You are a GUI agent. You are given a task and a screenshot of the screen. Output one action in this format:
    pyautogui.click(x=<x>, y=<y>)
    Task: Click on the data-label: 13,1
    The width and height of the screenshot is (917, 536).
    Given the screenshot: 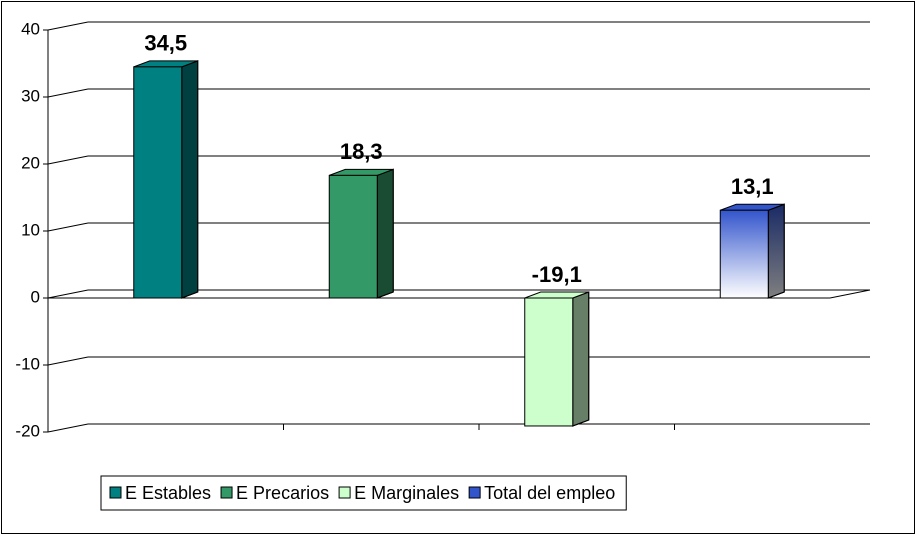 What is the action you would take?
    pyautogui.click(x=752, y=186)
    